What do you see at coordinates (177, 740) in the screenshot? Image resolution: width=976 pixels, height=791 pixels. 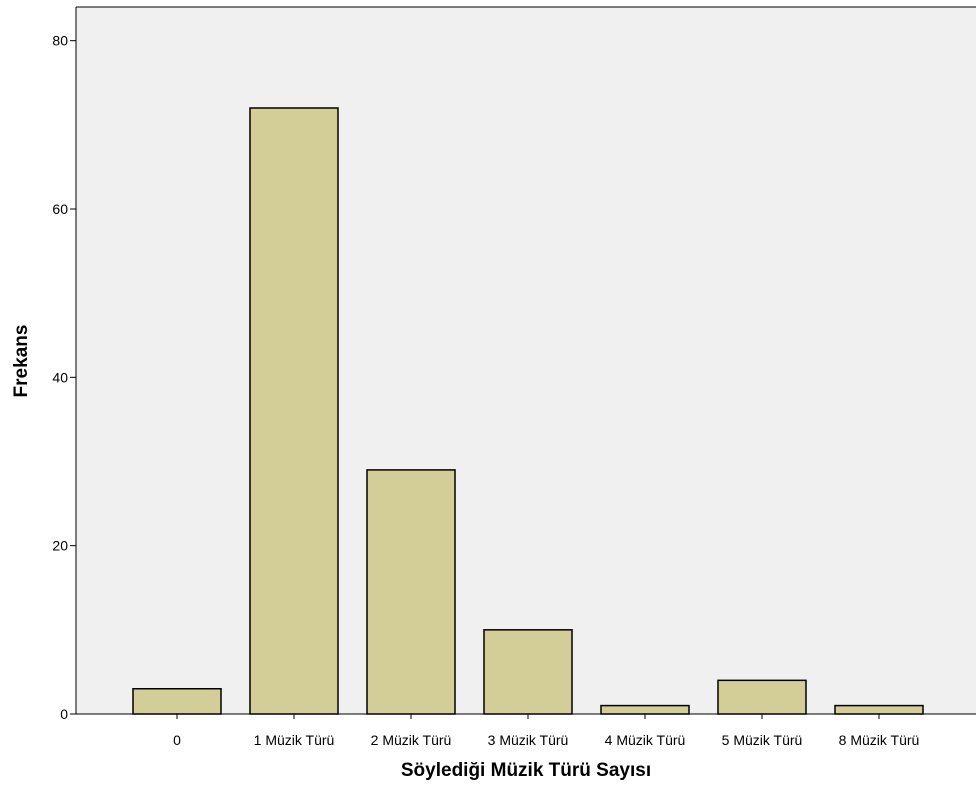 I see `x-tick-label-0: 0` at bounding box center [177, 740].